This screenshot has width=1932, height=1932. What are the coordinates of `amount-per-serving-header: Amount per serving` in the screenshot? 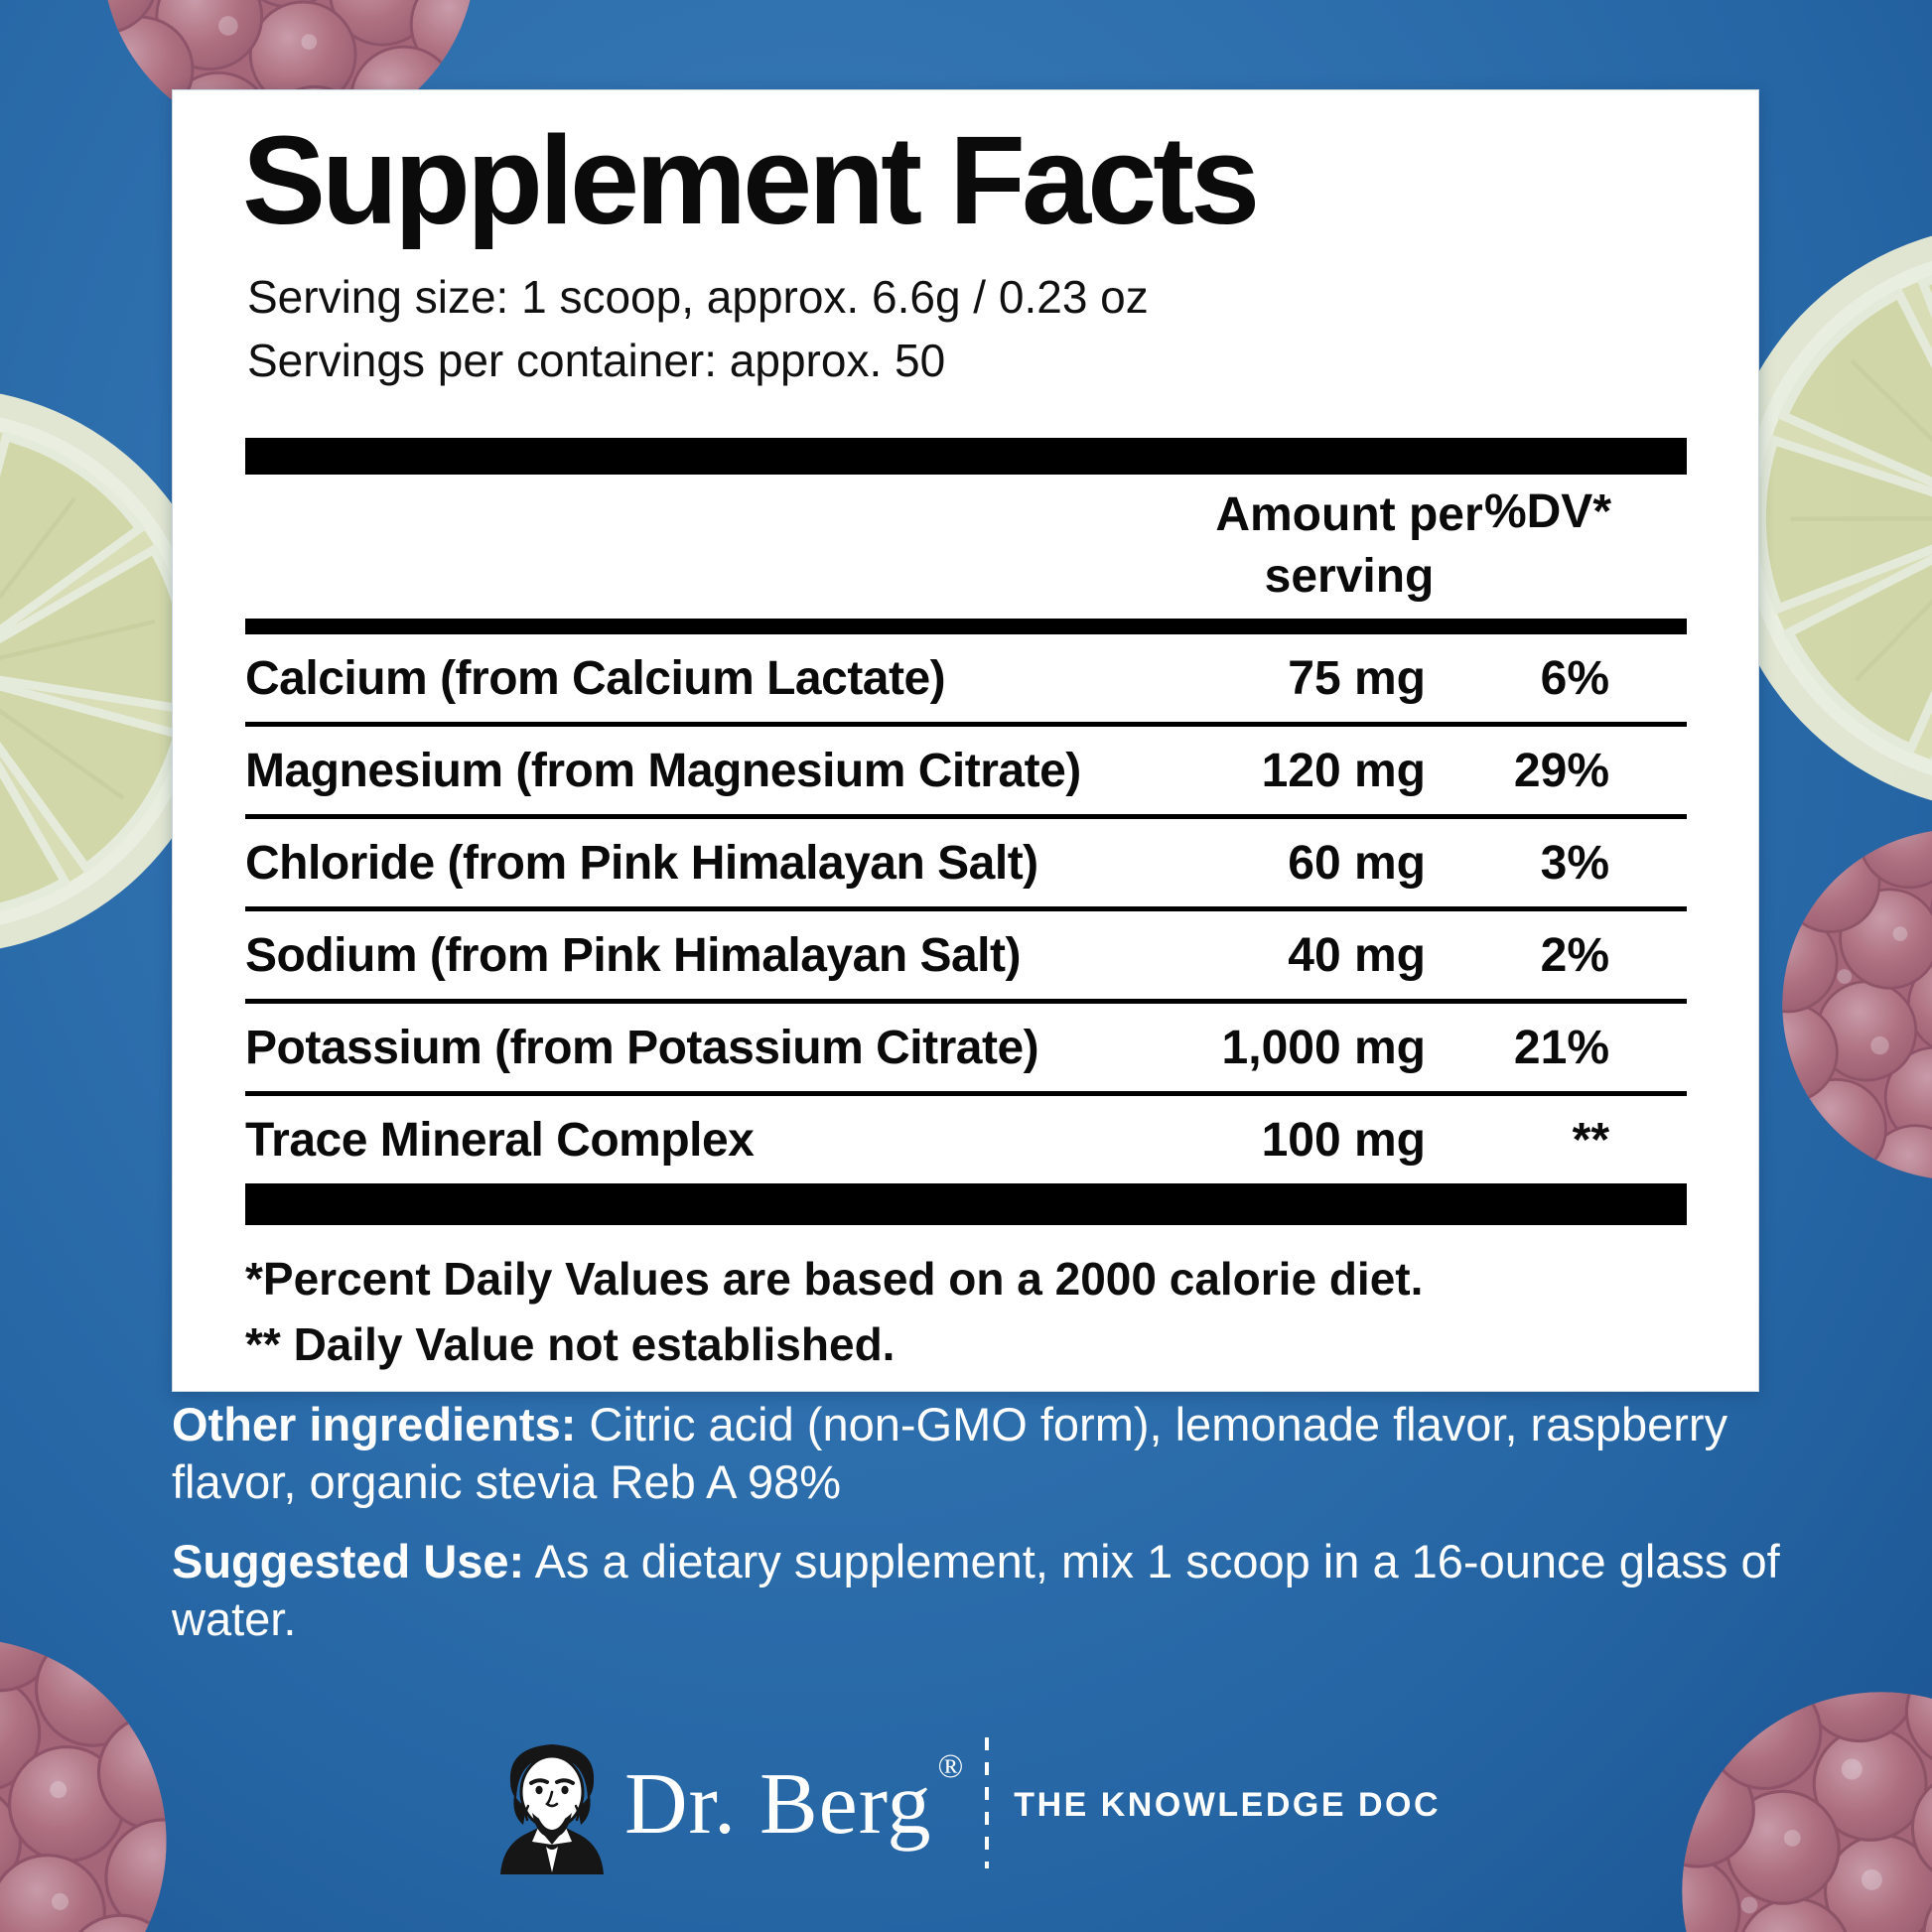 It's located at (1349, 545).